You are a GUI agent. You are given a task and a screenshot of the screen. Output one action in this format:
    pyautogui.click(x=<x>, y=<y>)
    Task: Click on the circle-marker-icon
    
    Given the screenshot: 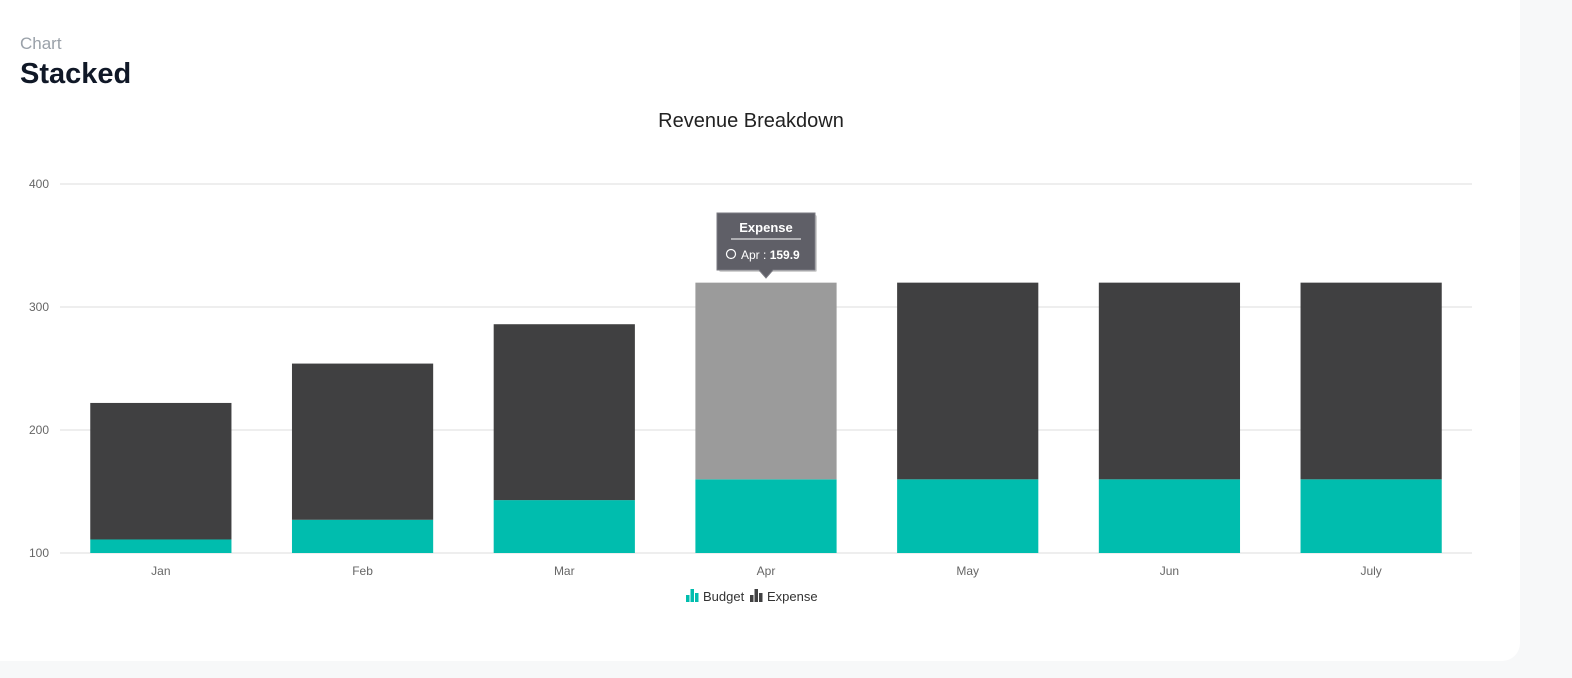 What is the action you would take?
    pyautogui.click(x=731, y=254)
    